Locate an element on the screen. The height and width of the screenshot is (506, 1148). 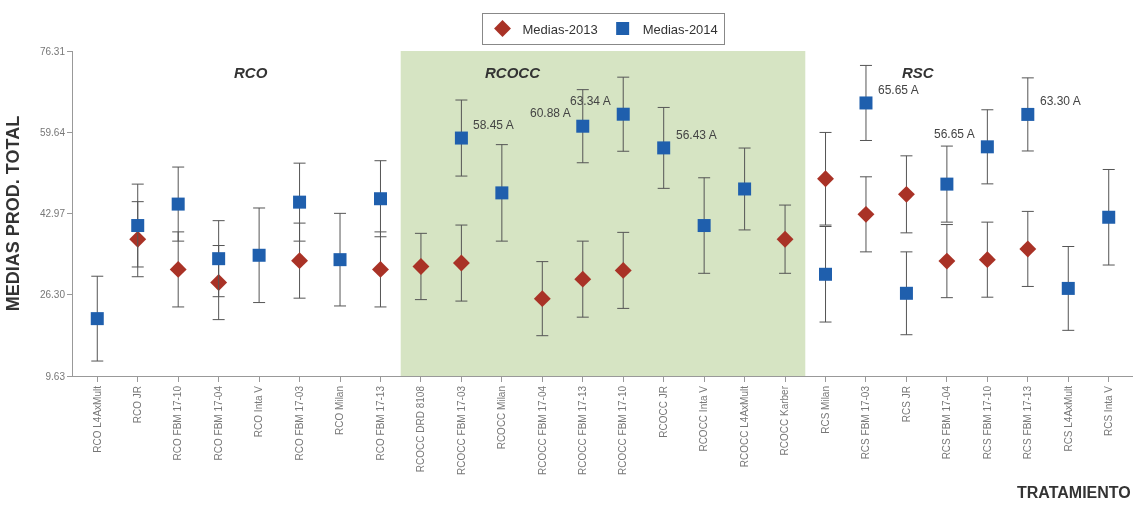
annotation: RCOCC is located at coordinates (513, 72).